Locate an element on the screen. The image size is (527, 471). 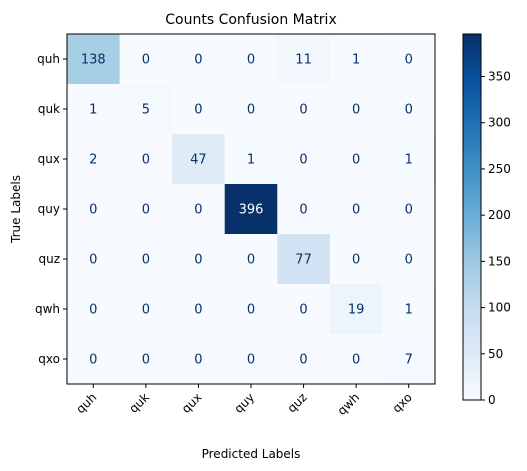
colorbar-tick-label: 50 is located at coordinates (495, 354).